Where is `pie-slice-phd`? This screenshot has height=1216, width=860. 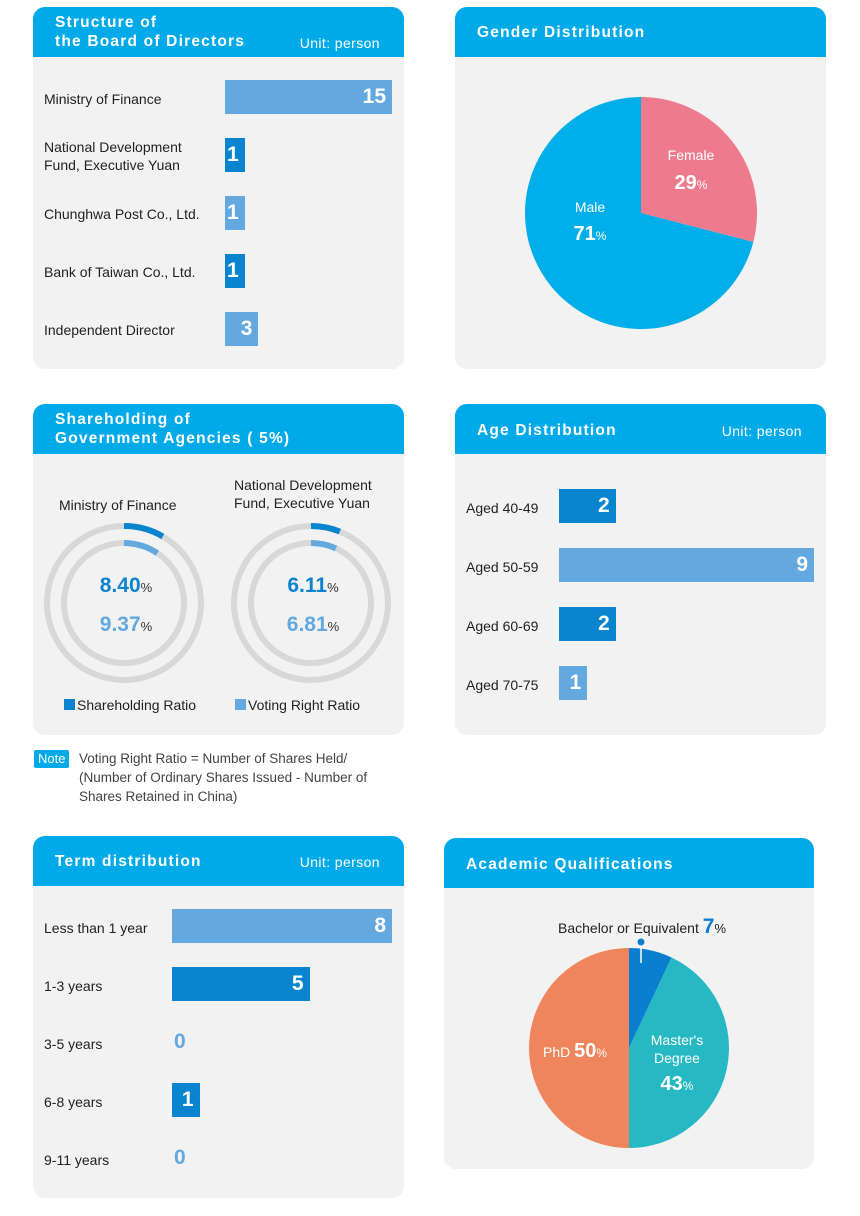
pie-slice-phd is located at coordinates (579, 1048).